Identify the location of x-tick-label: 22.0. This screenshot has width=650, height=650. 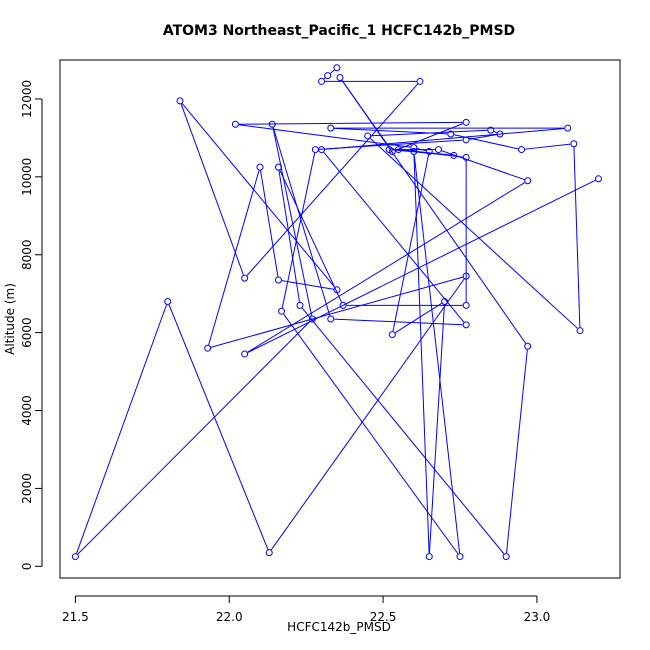
(229, 617).